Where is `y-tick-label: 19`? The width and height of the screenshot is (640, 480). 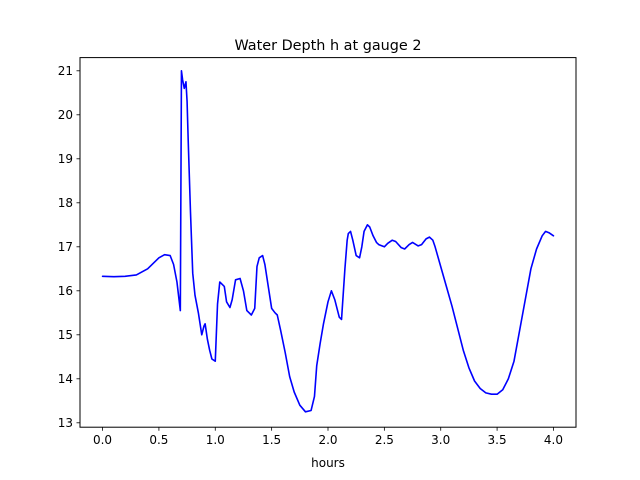 y-tick-label: 19 is located at coordinates (65, 159).